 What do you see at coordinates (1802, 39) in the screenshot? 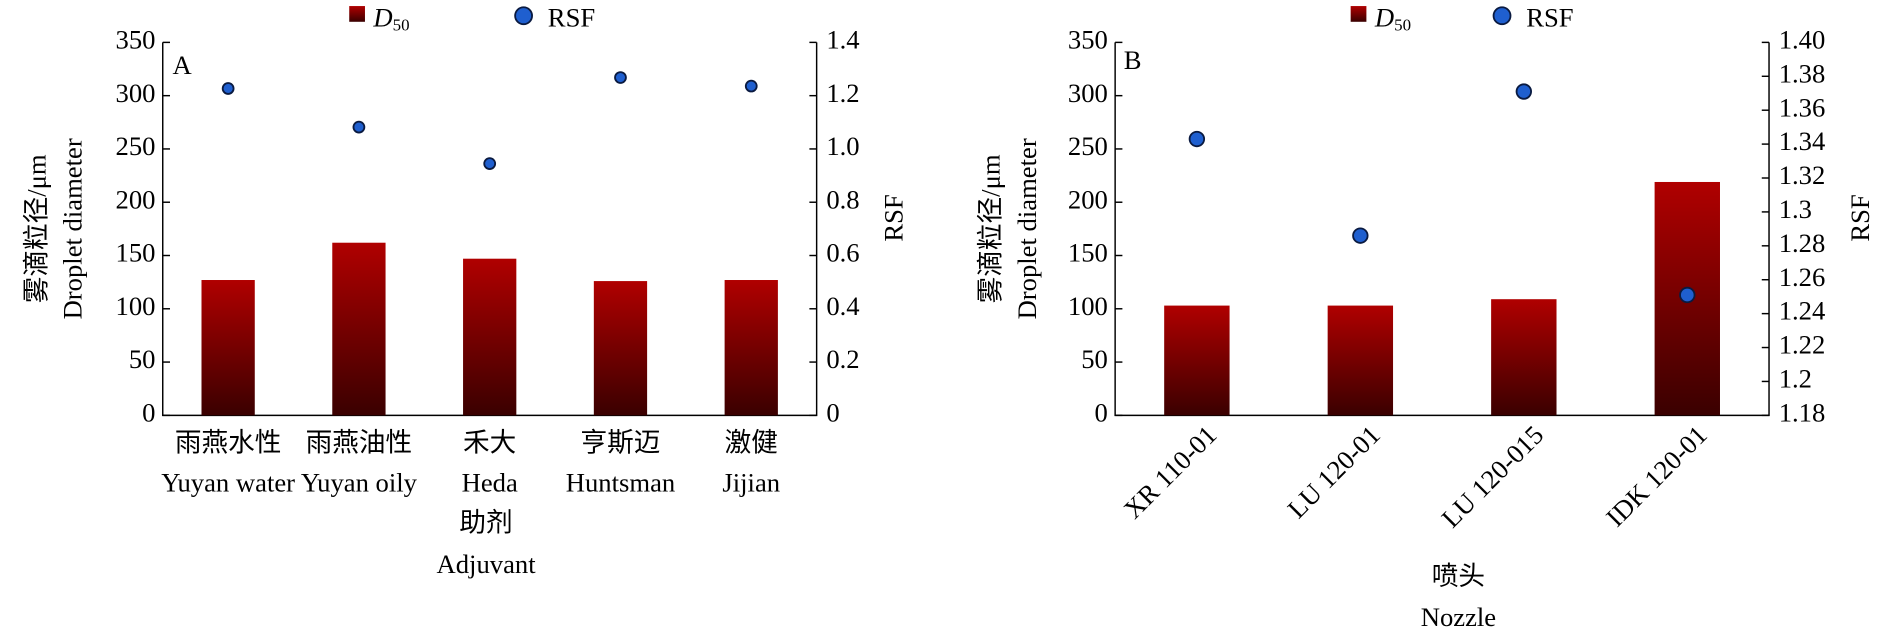
I see `y2-tick-label: 1.40` at bounding box center [1802, 39].